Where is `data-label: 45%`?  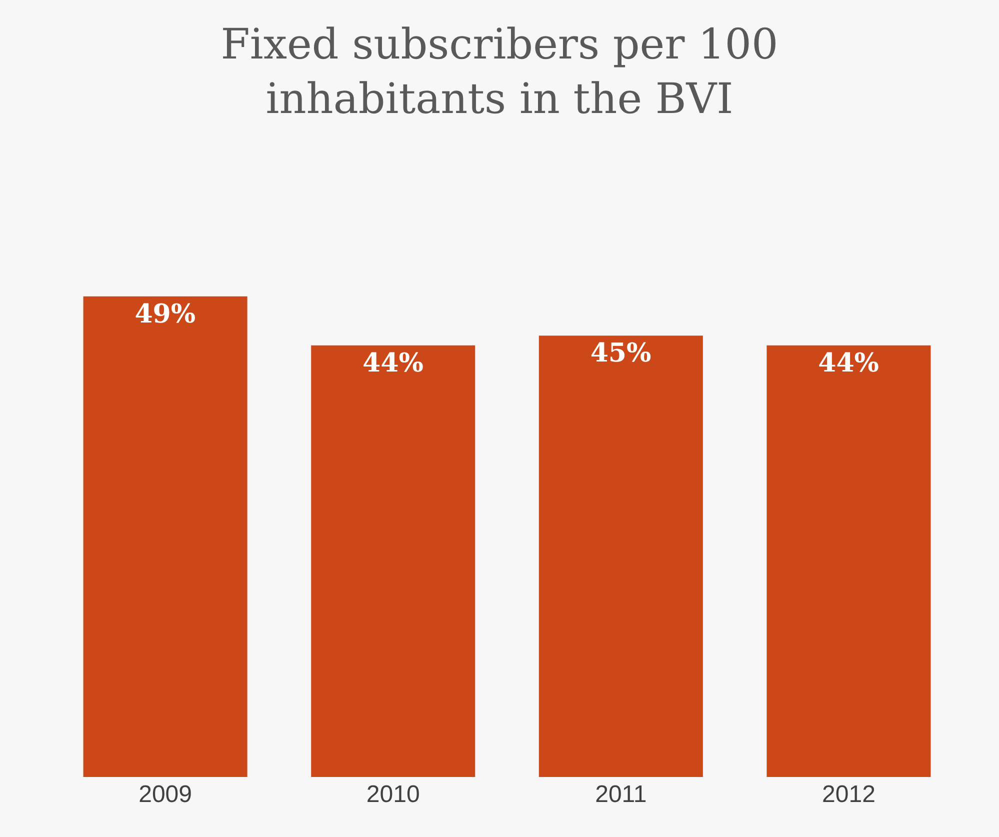 data-label: 45% is located at coordinates (621, 353).